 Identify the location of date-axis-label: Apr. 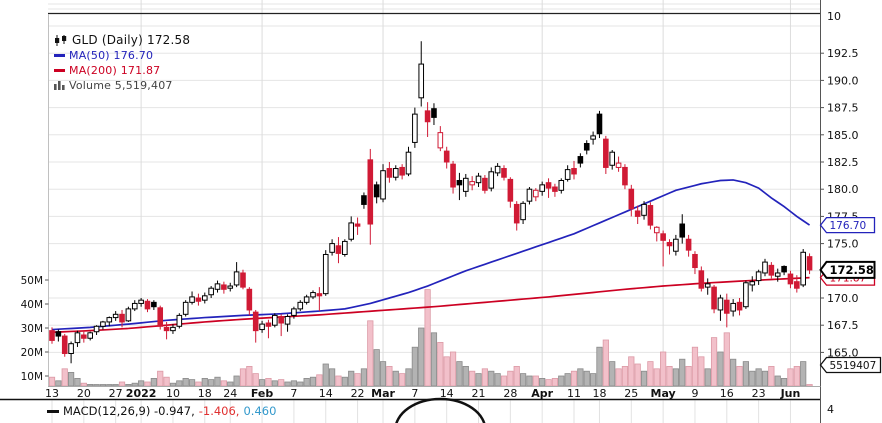
(542, 393).